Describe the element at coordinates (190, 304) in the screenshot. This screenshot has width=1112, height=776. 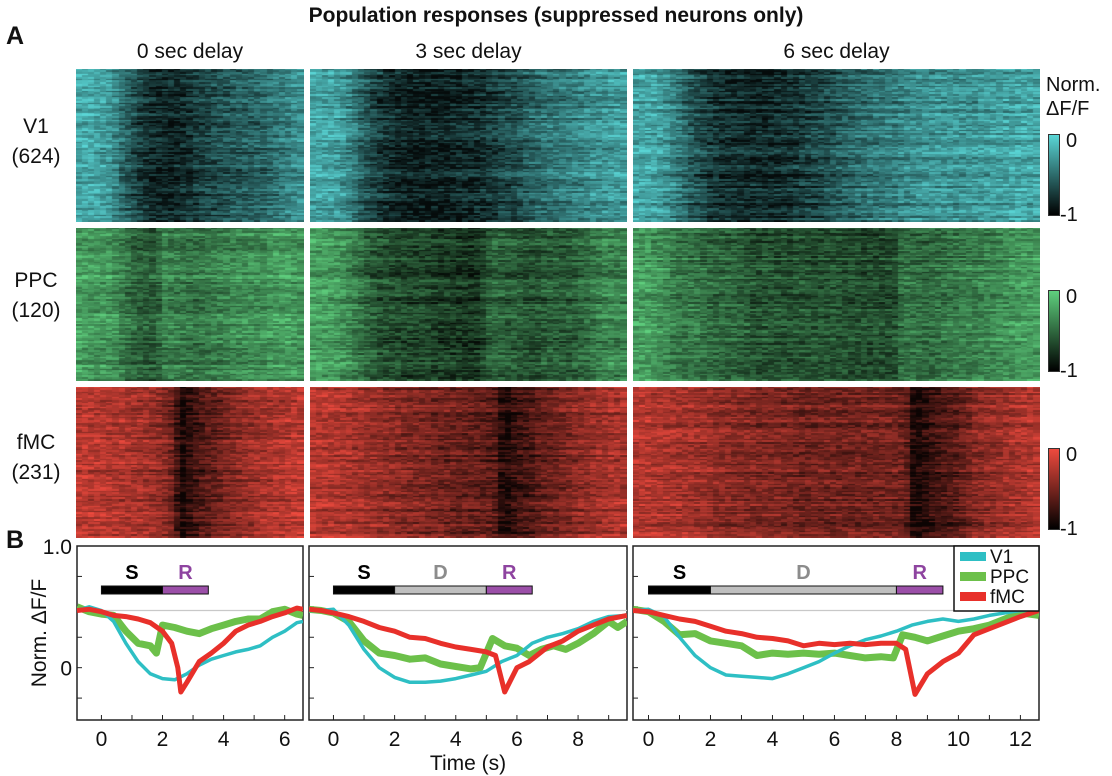
I see `heatmap-ppc-0s` at that location.